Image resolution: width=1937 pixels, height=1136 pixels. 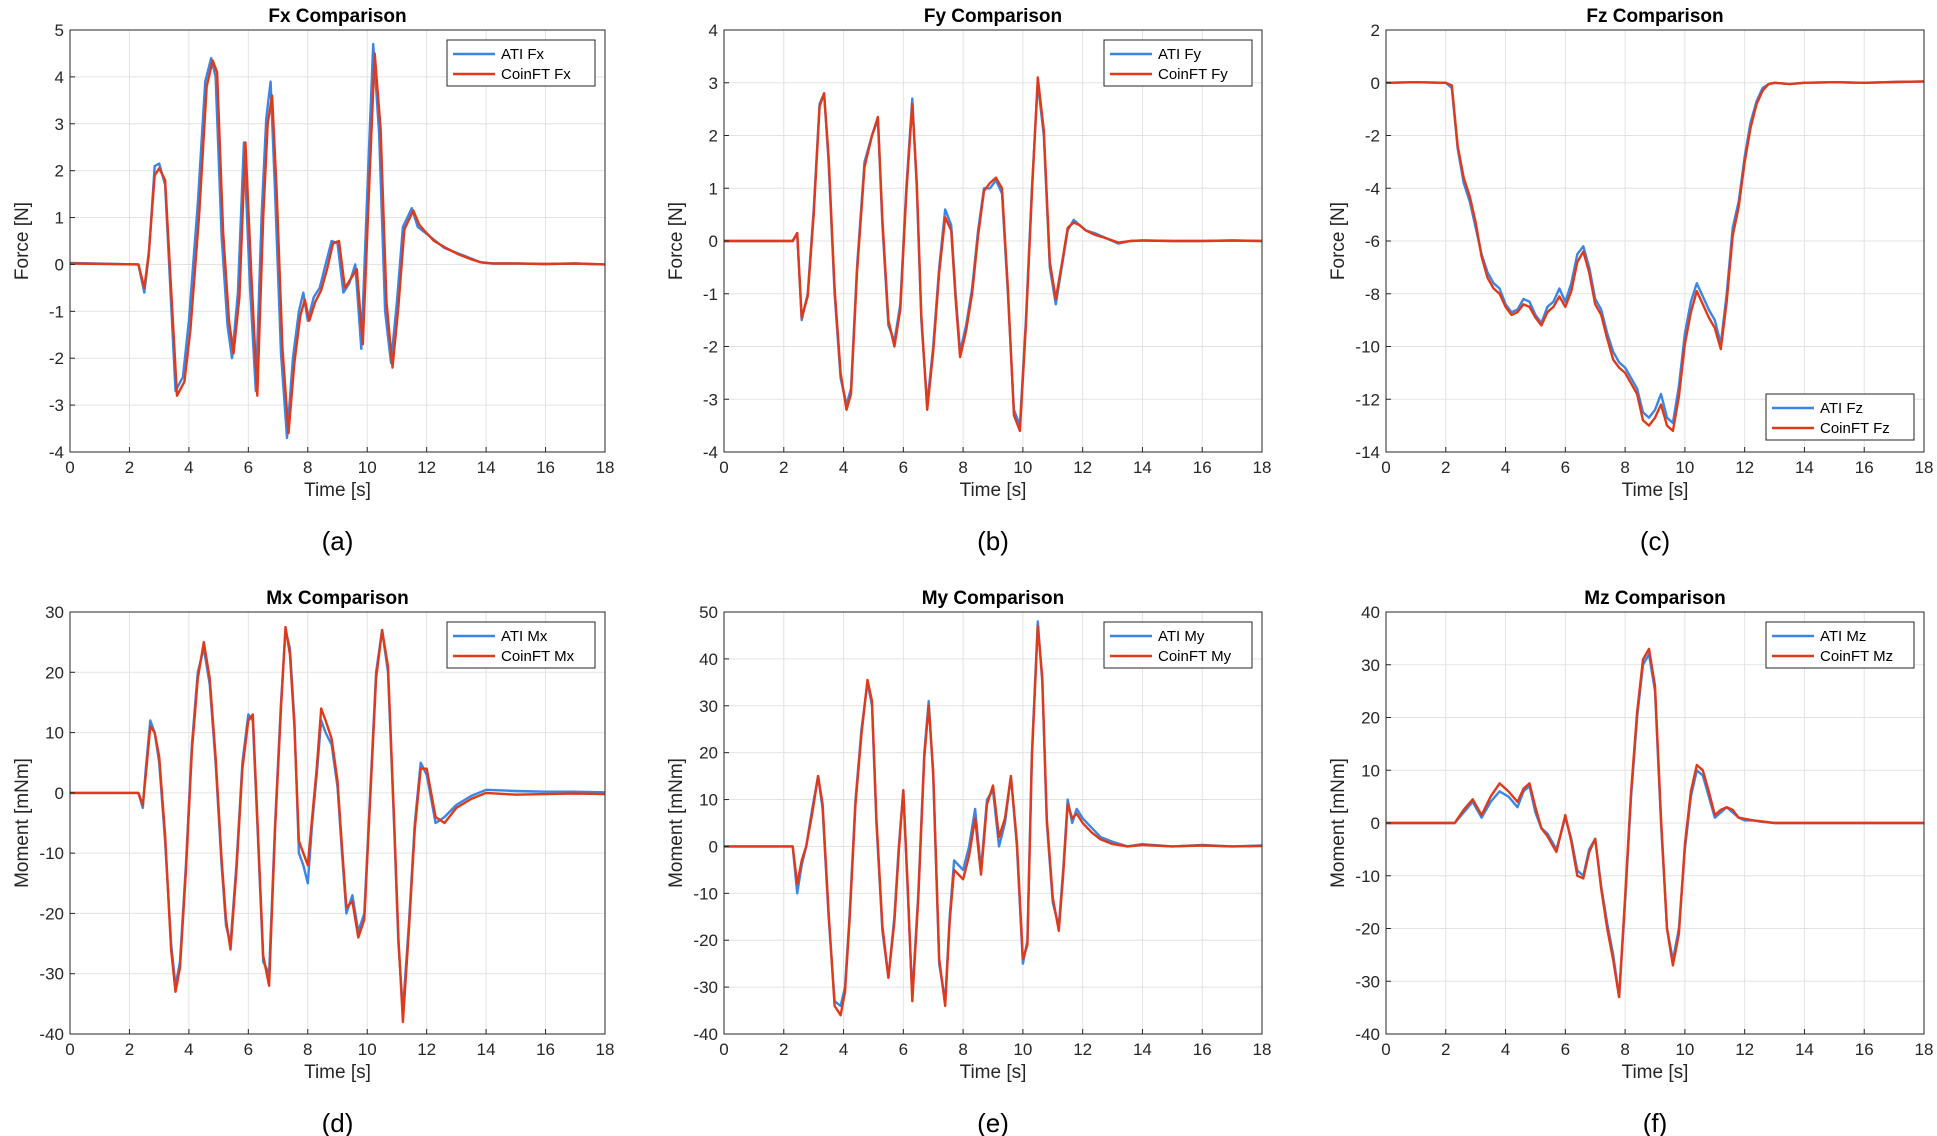 What do you see at coordinates (524, 636) in the screenshot?
I see `legend-label: ATI Mx` at bounding box center [524, 636].